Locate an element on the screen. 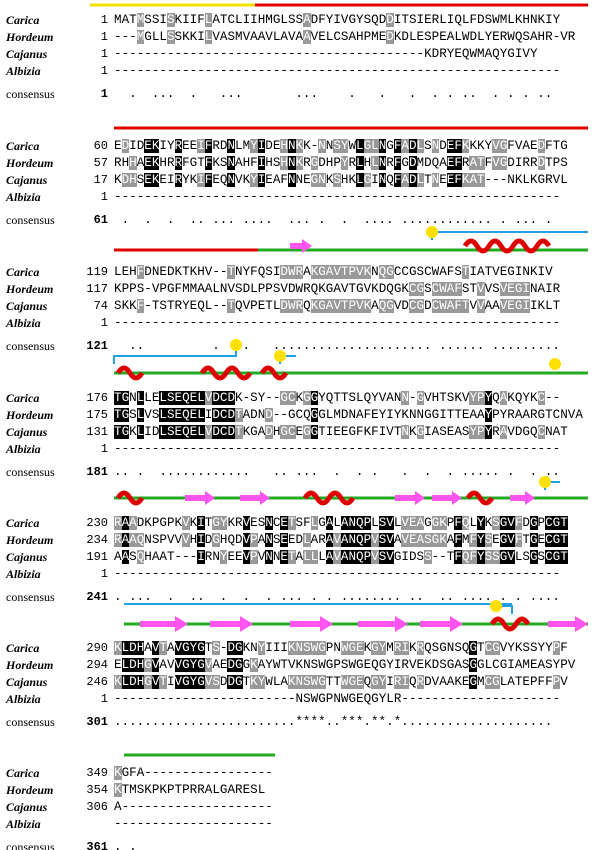 The image size is (594, 850). start-position: 57 is located at coordinates (100, 163).